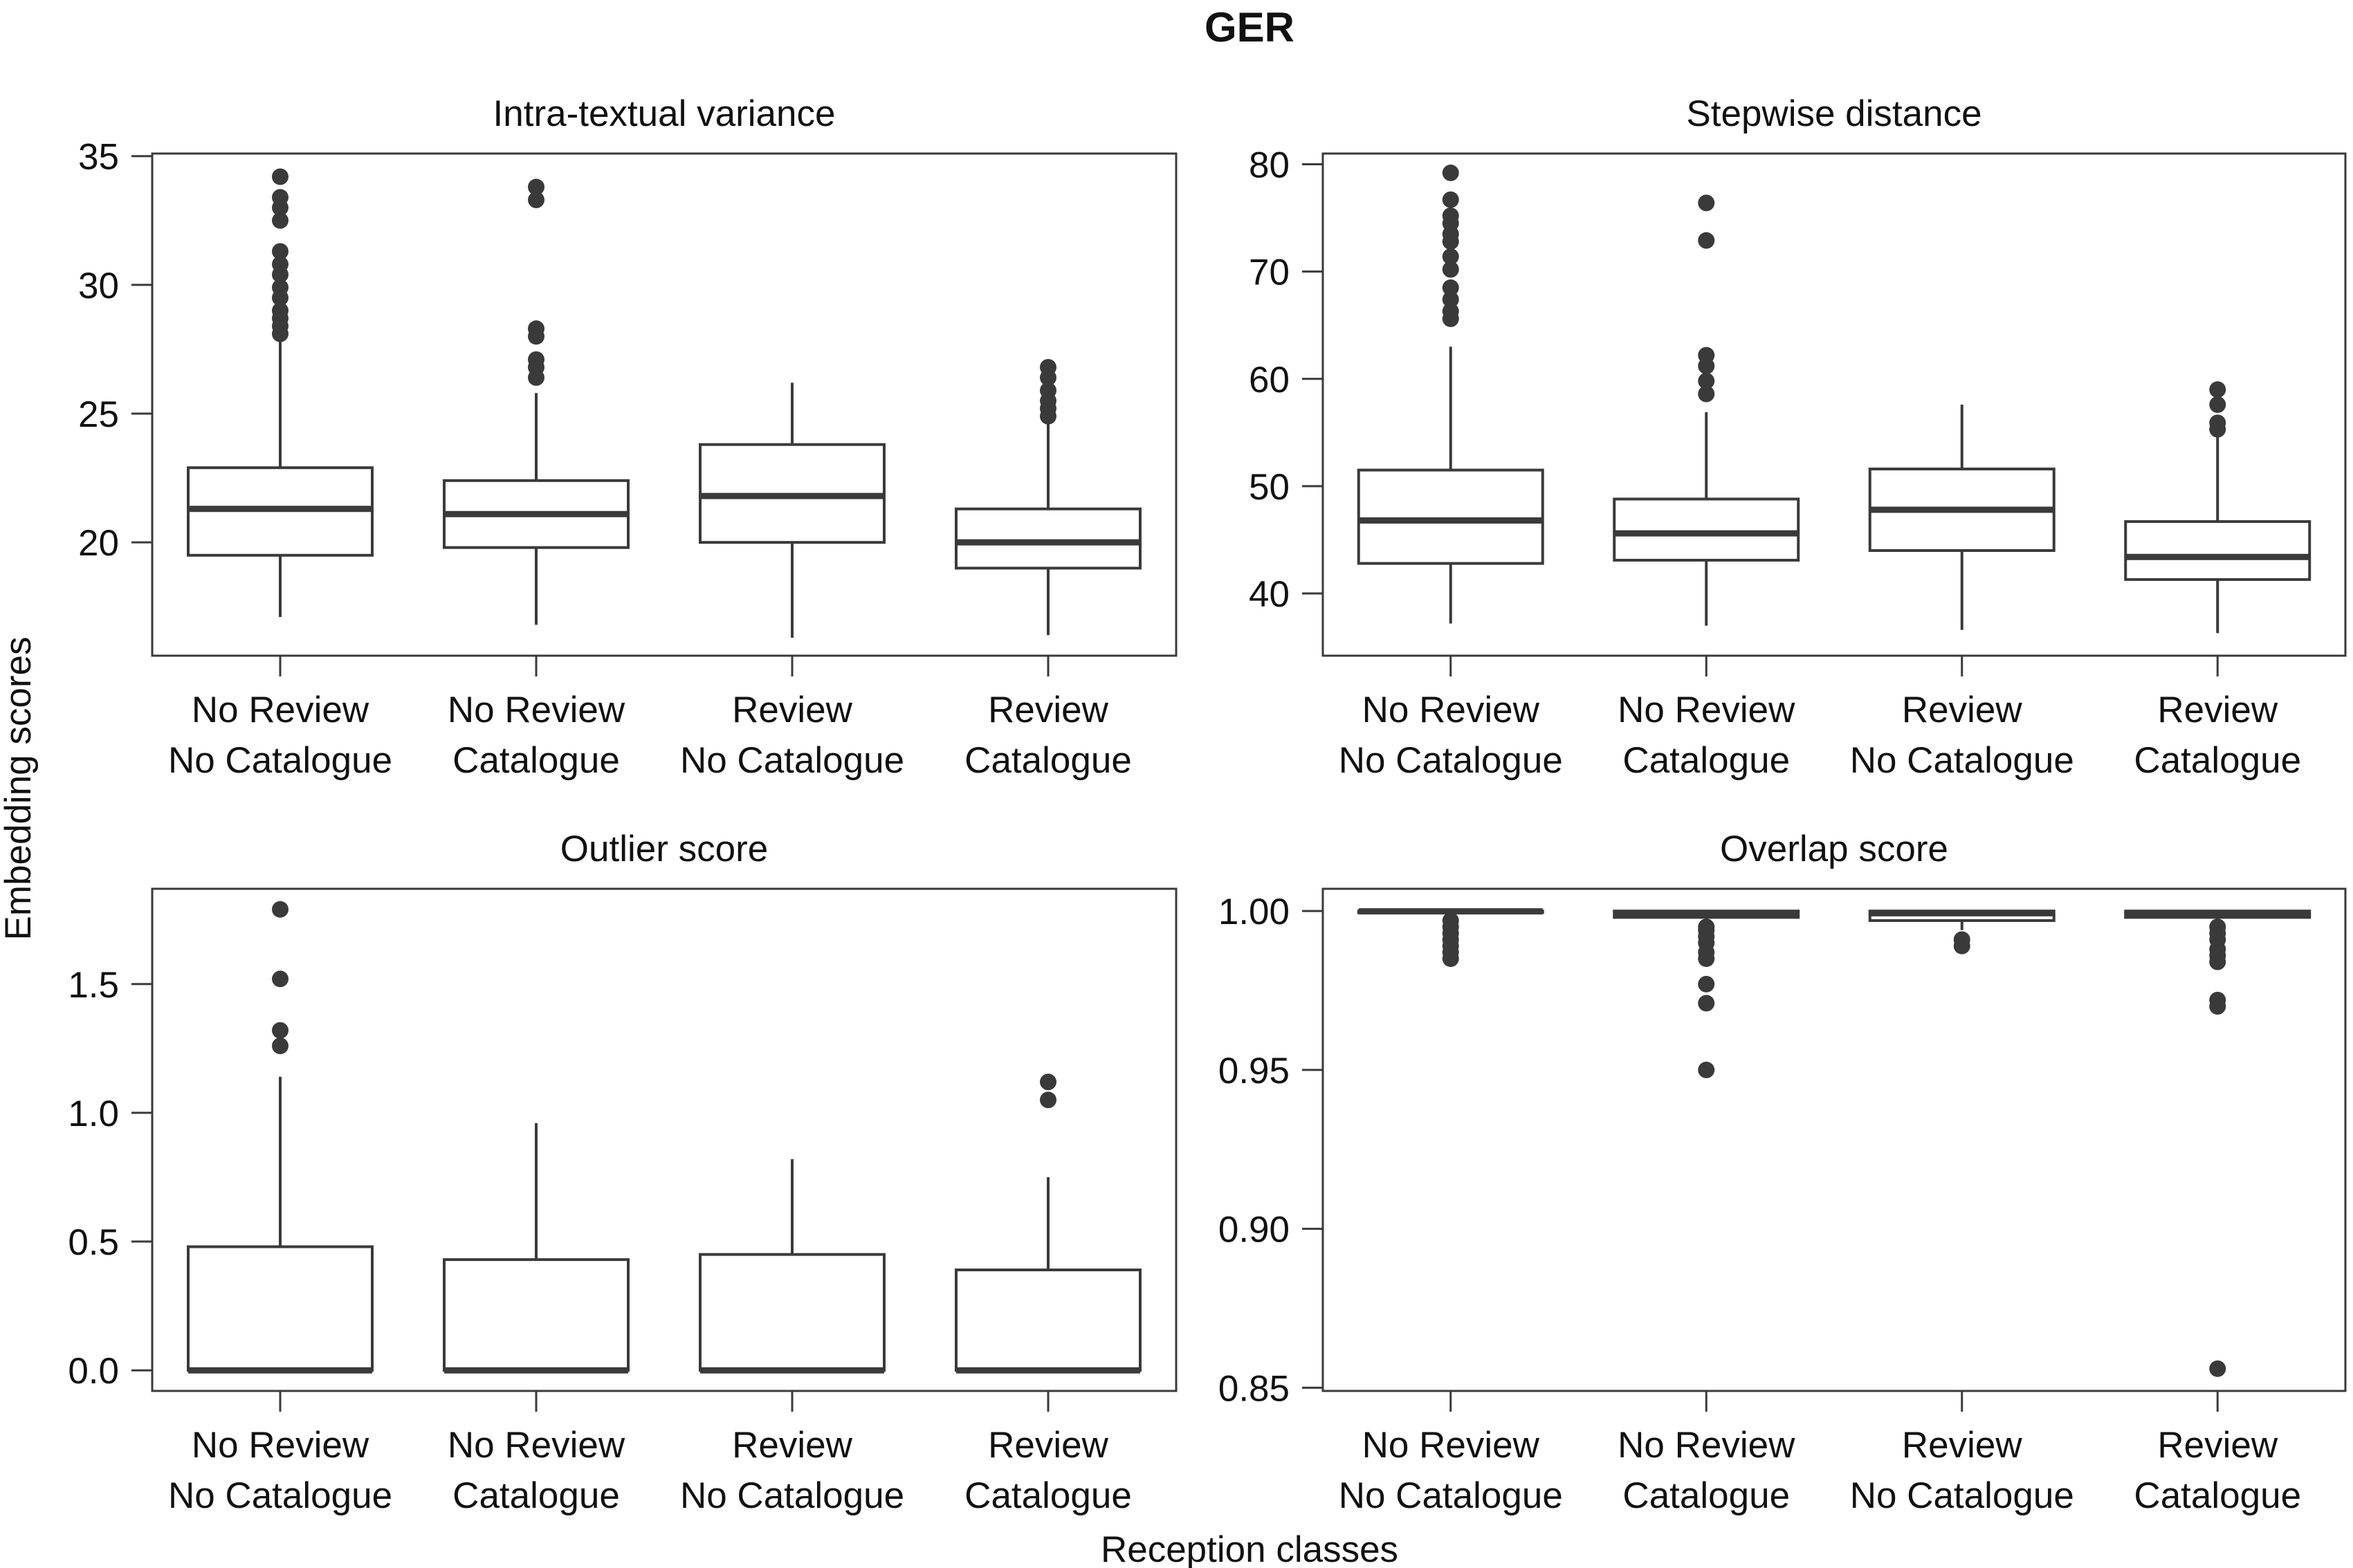 Image resolution: width=2353 pixels, height=1568 pixels. What do you see at coordinates (1834, 849) in the screenshot?
I see `panel-title: Overlap score` at bounding box center [1834, 849].